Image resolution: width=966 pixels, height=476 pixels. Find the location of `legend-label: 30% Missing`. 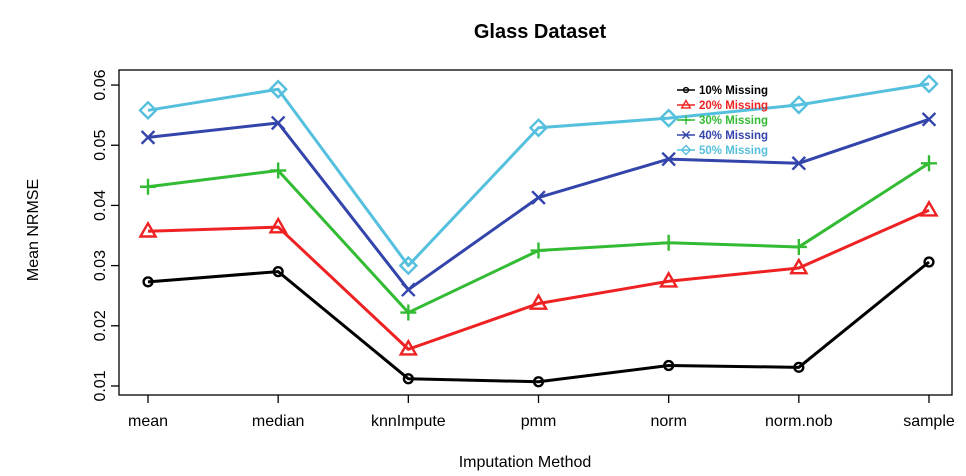

legend-label: 30% Missing is located at coordinates (733, 121).